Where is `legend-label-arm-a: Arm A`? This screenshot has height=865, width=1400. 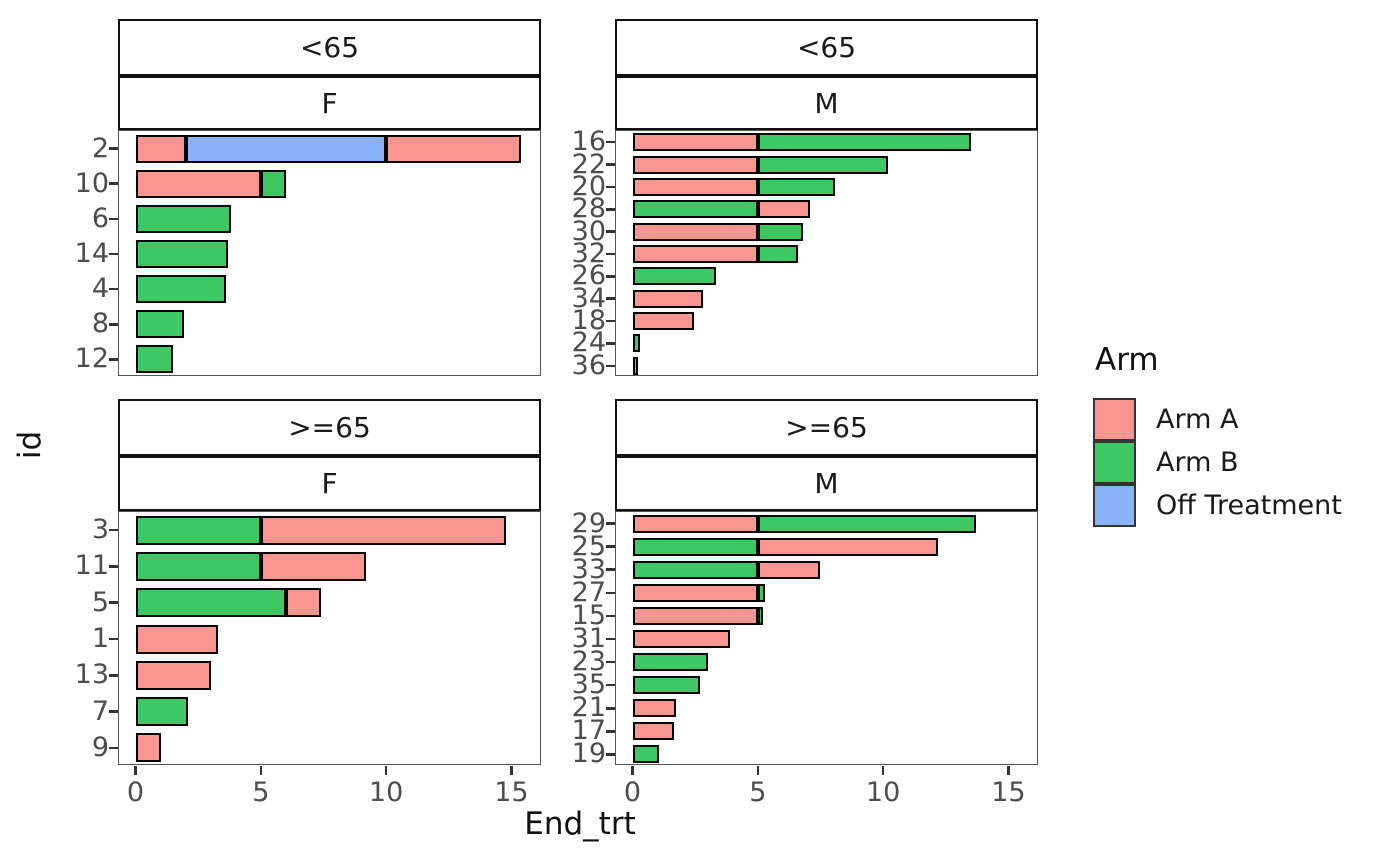
legend-label-arm-a: Arm A is located at coordinates (1197, 419).